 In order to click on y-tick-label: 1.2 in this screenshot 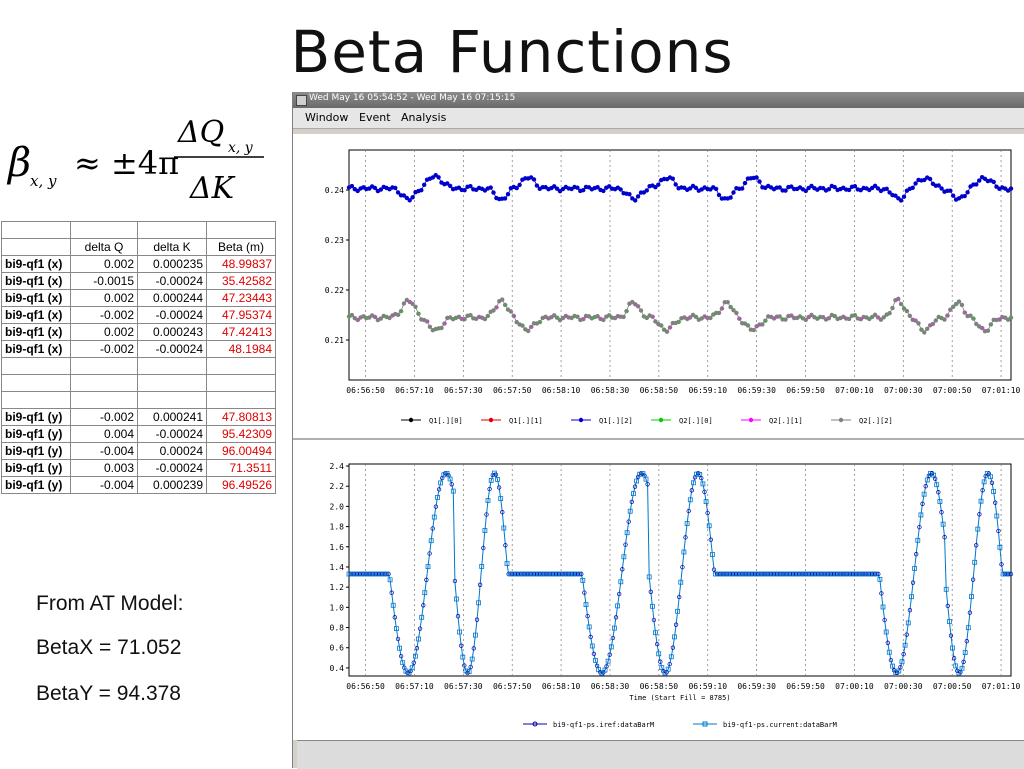, I will do `click(337, 587)`.